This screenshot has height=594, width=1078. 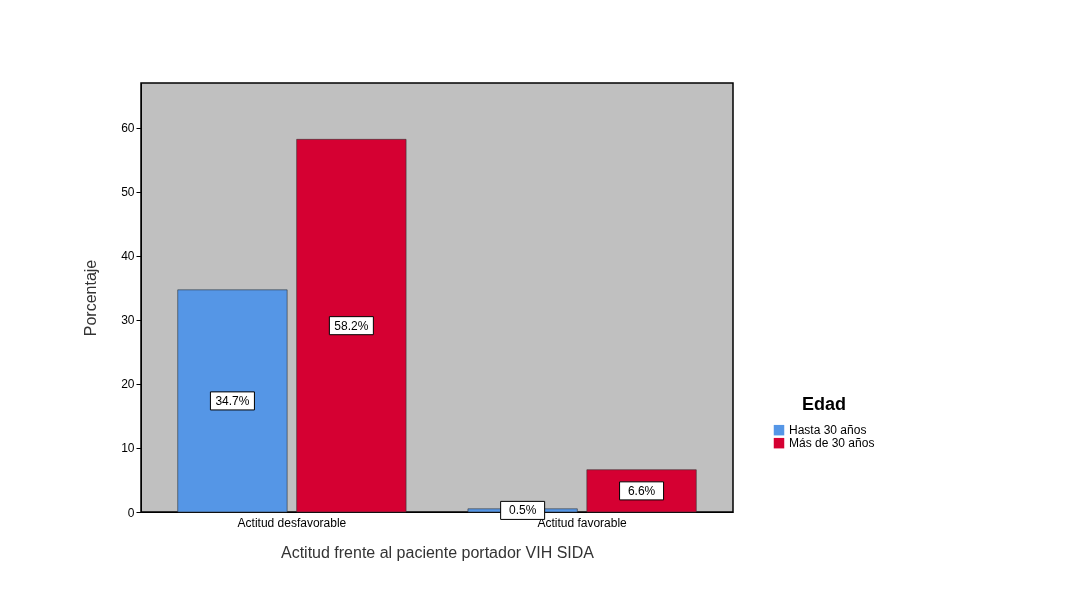 I want to click on y-tick-label: 50, so click(x=128, y=192).